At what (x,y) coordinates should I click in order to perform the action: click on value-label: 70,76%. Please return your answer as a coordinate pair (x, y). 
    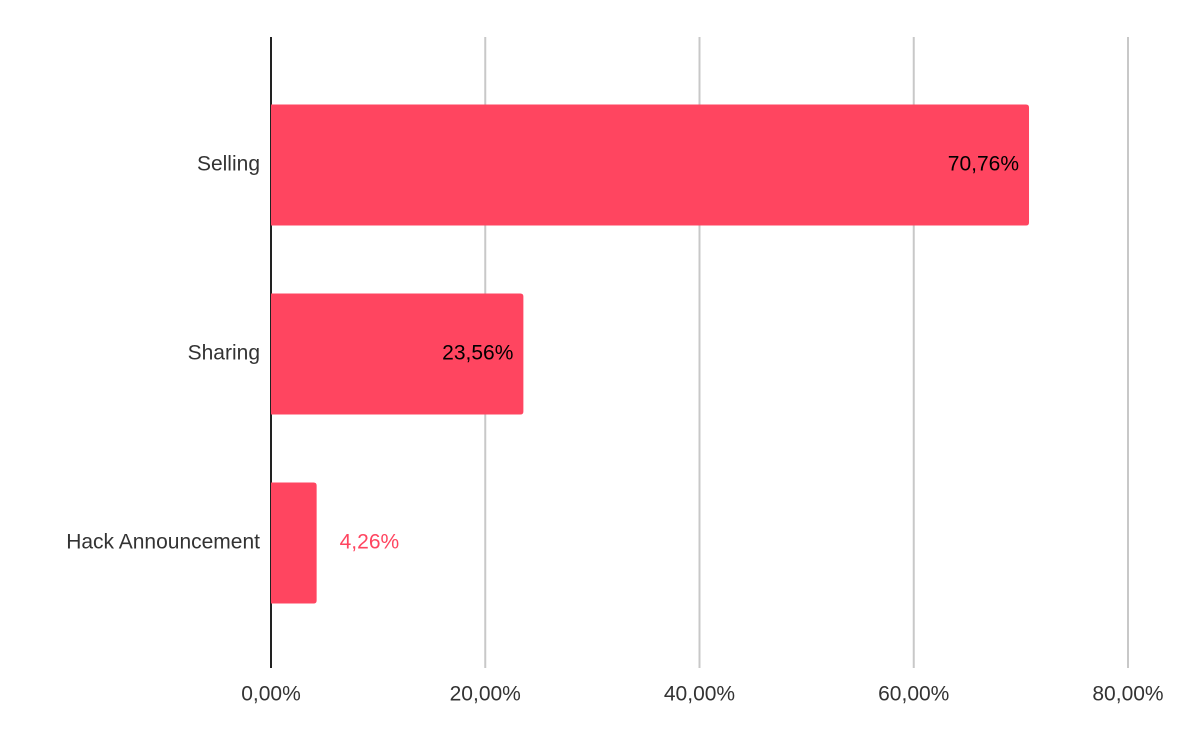
    Looking at the image, I should click on (983, 164).